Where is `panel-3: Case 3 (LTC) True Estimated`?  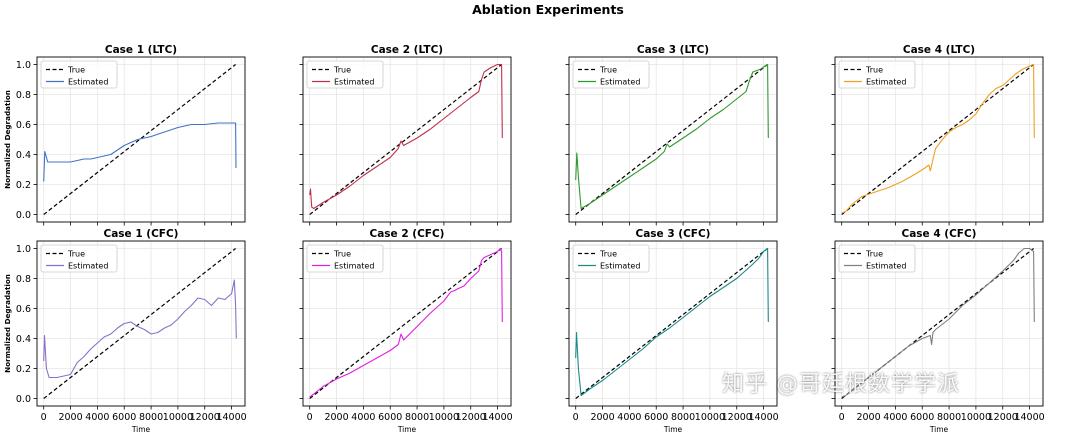
panel-3: Case 3 (LTC) True Estimated is located at coordinates (671, 135).